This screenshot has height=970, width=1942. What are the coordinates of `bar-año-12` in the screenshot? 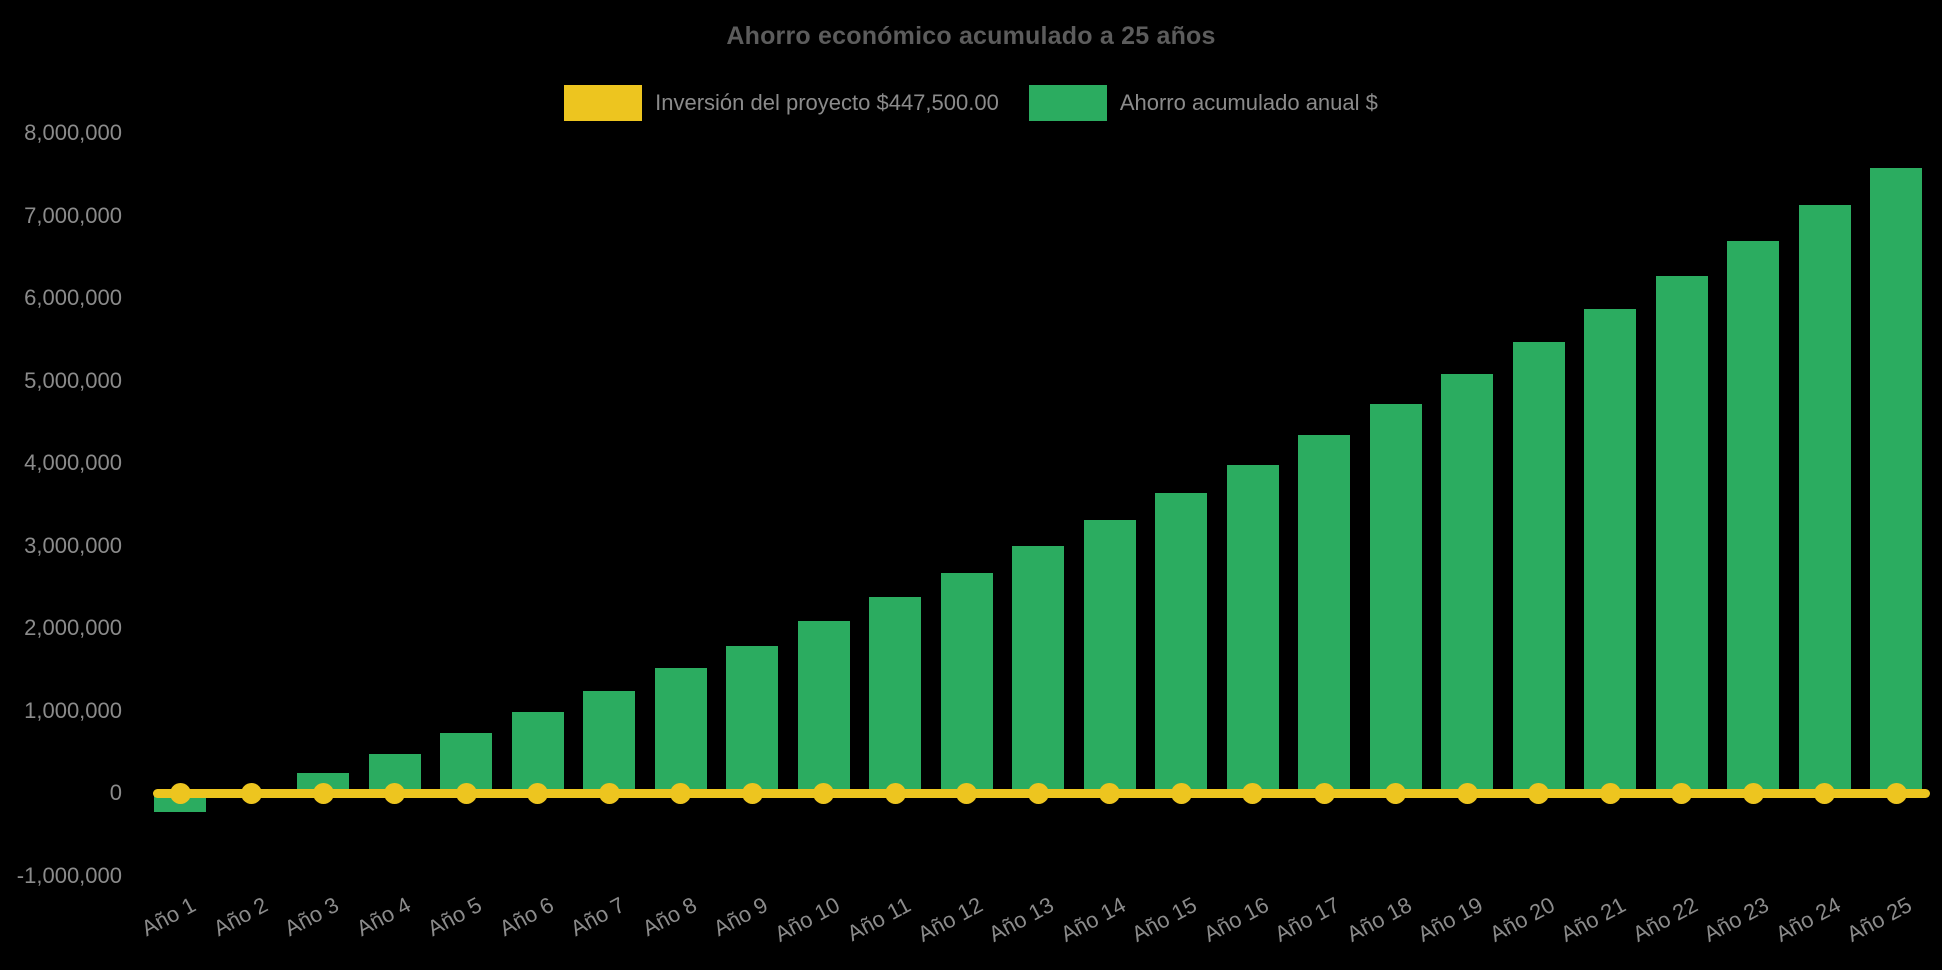 It's located at (966, 682).